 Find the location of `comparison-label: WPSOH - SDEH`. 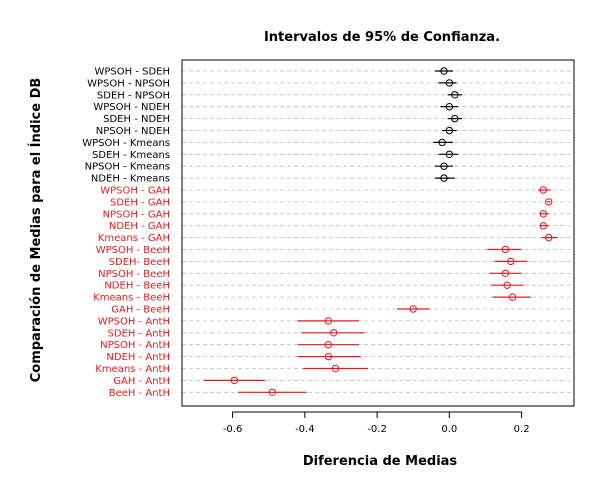

comparison-label: WPSOH - SDEH is located at coordinates (132, 72).